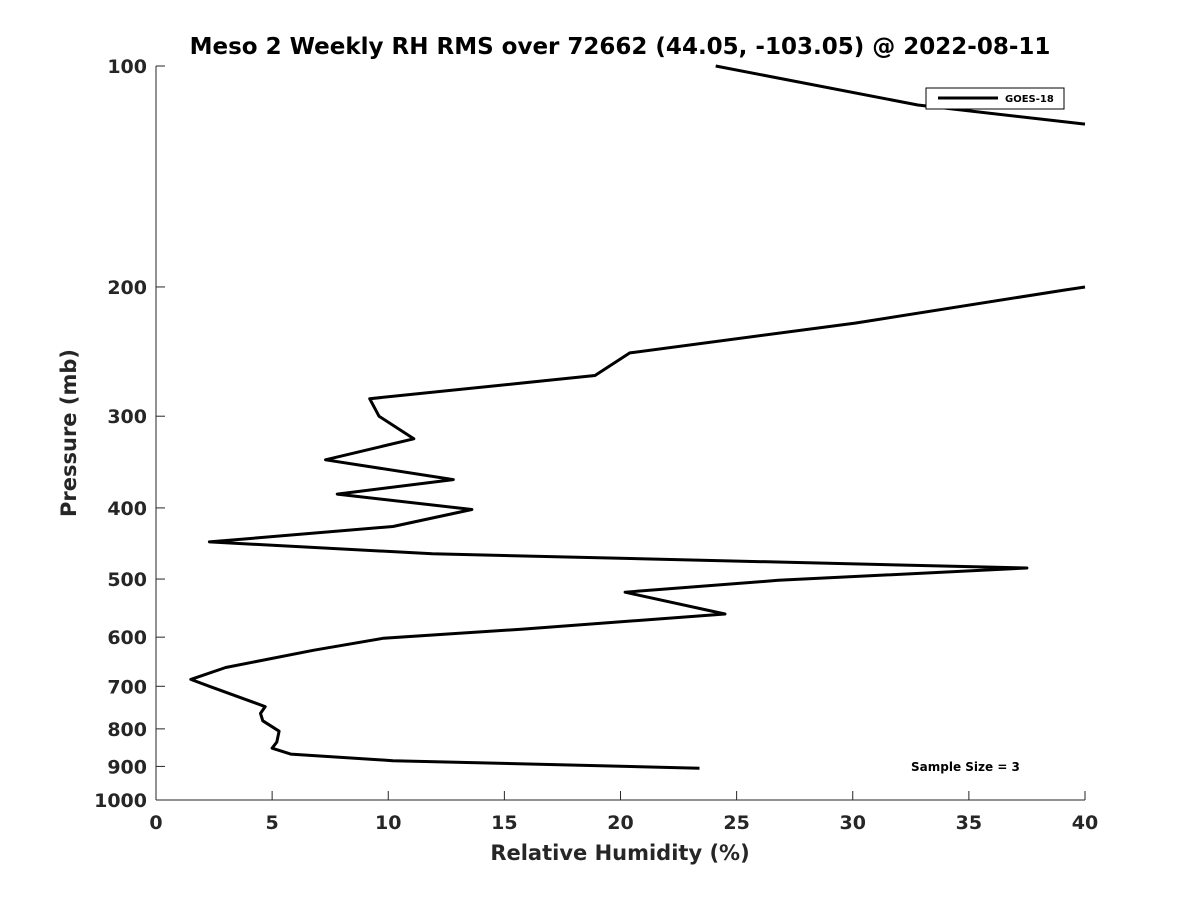  Describe the element at coordinates (127, 730) in the screenshot. I see `y-tick-label: 800` at that location.